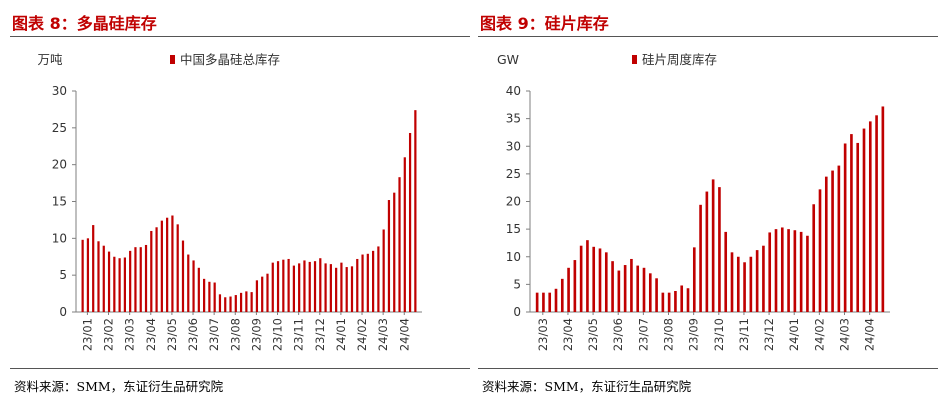  What do you see at coordinates (543, 334) in the screenshot?
I see `x-tick-label: 23/03` at bounding box center [543, 334].